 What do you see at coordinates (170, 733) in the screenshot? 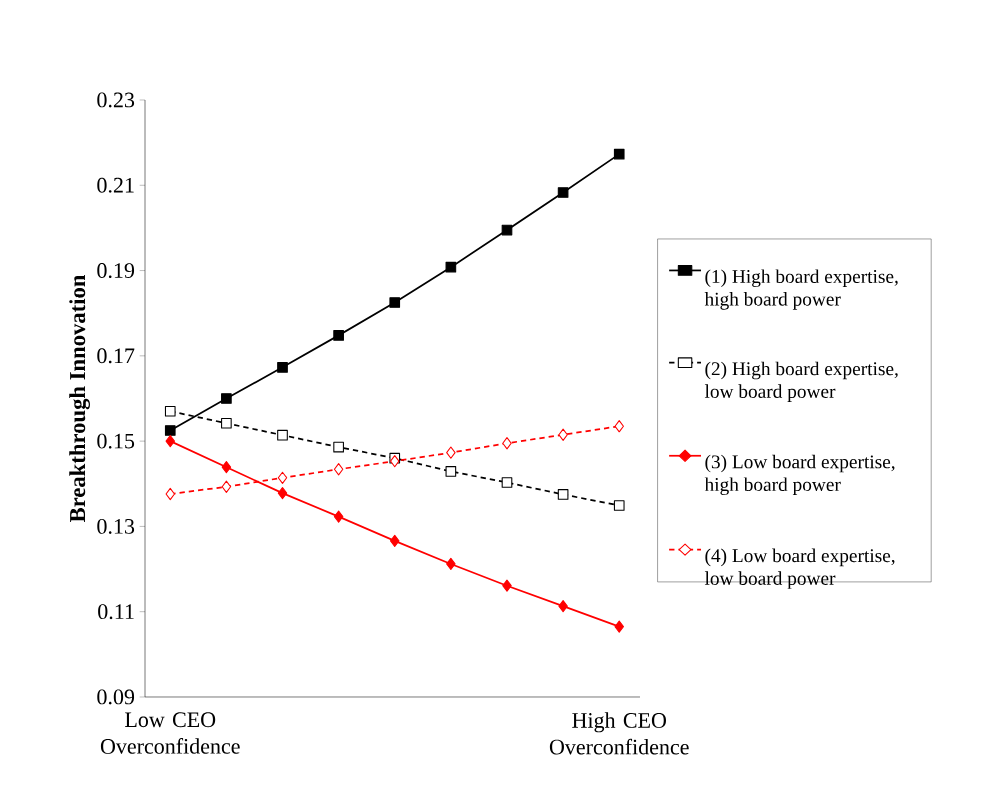
I see `x-tick-label: Low CEO Overconfidence` at bounding box center [170, 733].